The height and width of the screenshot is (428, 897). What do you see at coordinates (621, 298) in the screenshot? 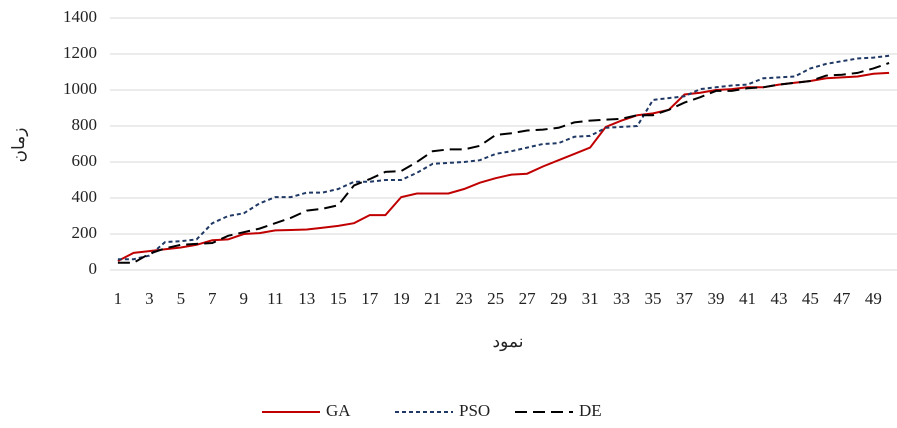
I see `x-tick-label: 33` at bounding box center [621, 298].